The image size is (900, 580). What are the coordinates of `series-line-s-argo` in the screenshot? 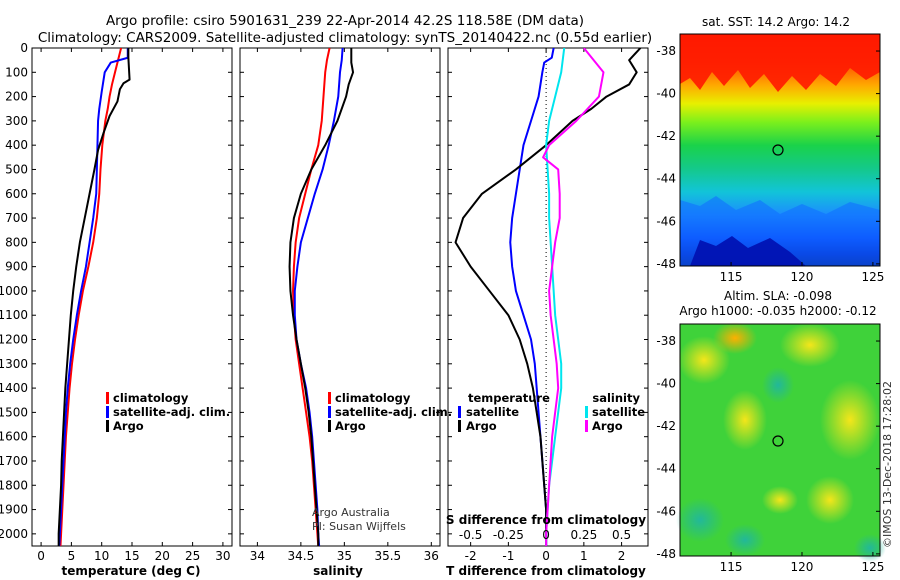 It's located at (573, 297).